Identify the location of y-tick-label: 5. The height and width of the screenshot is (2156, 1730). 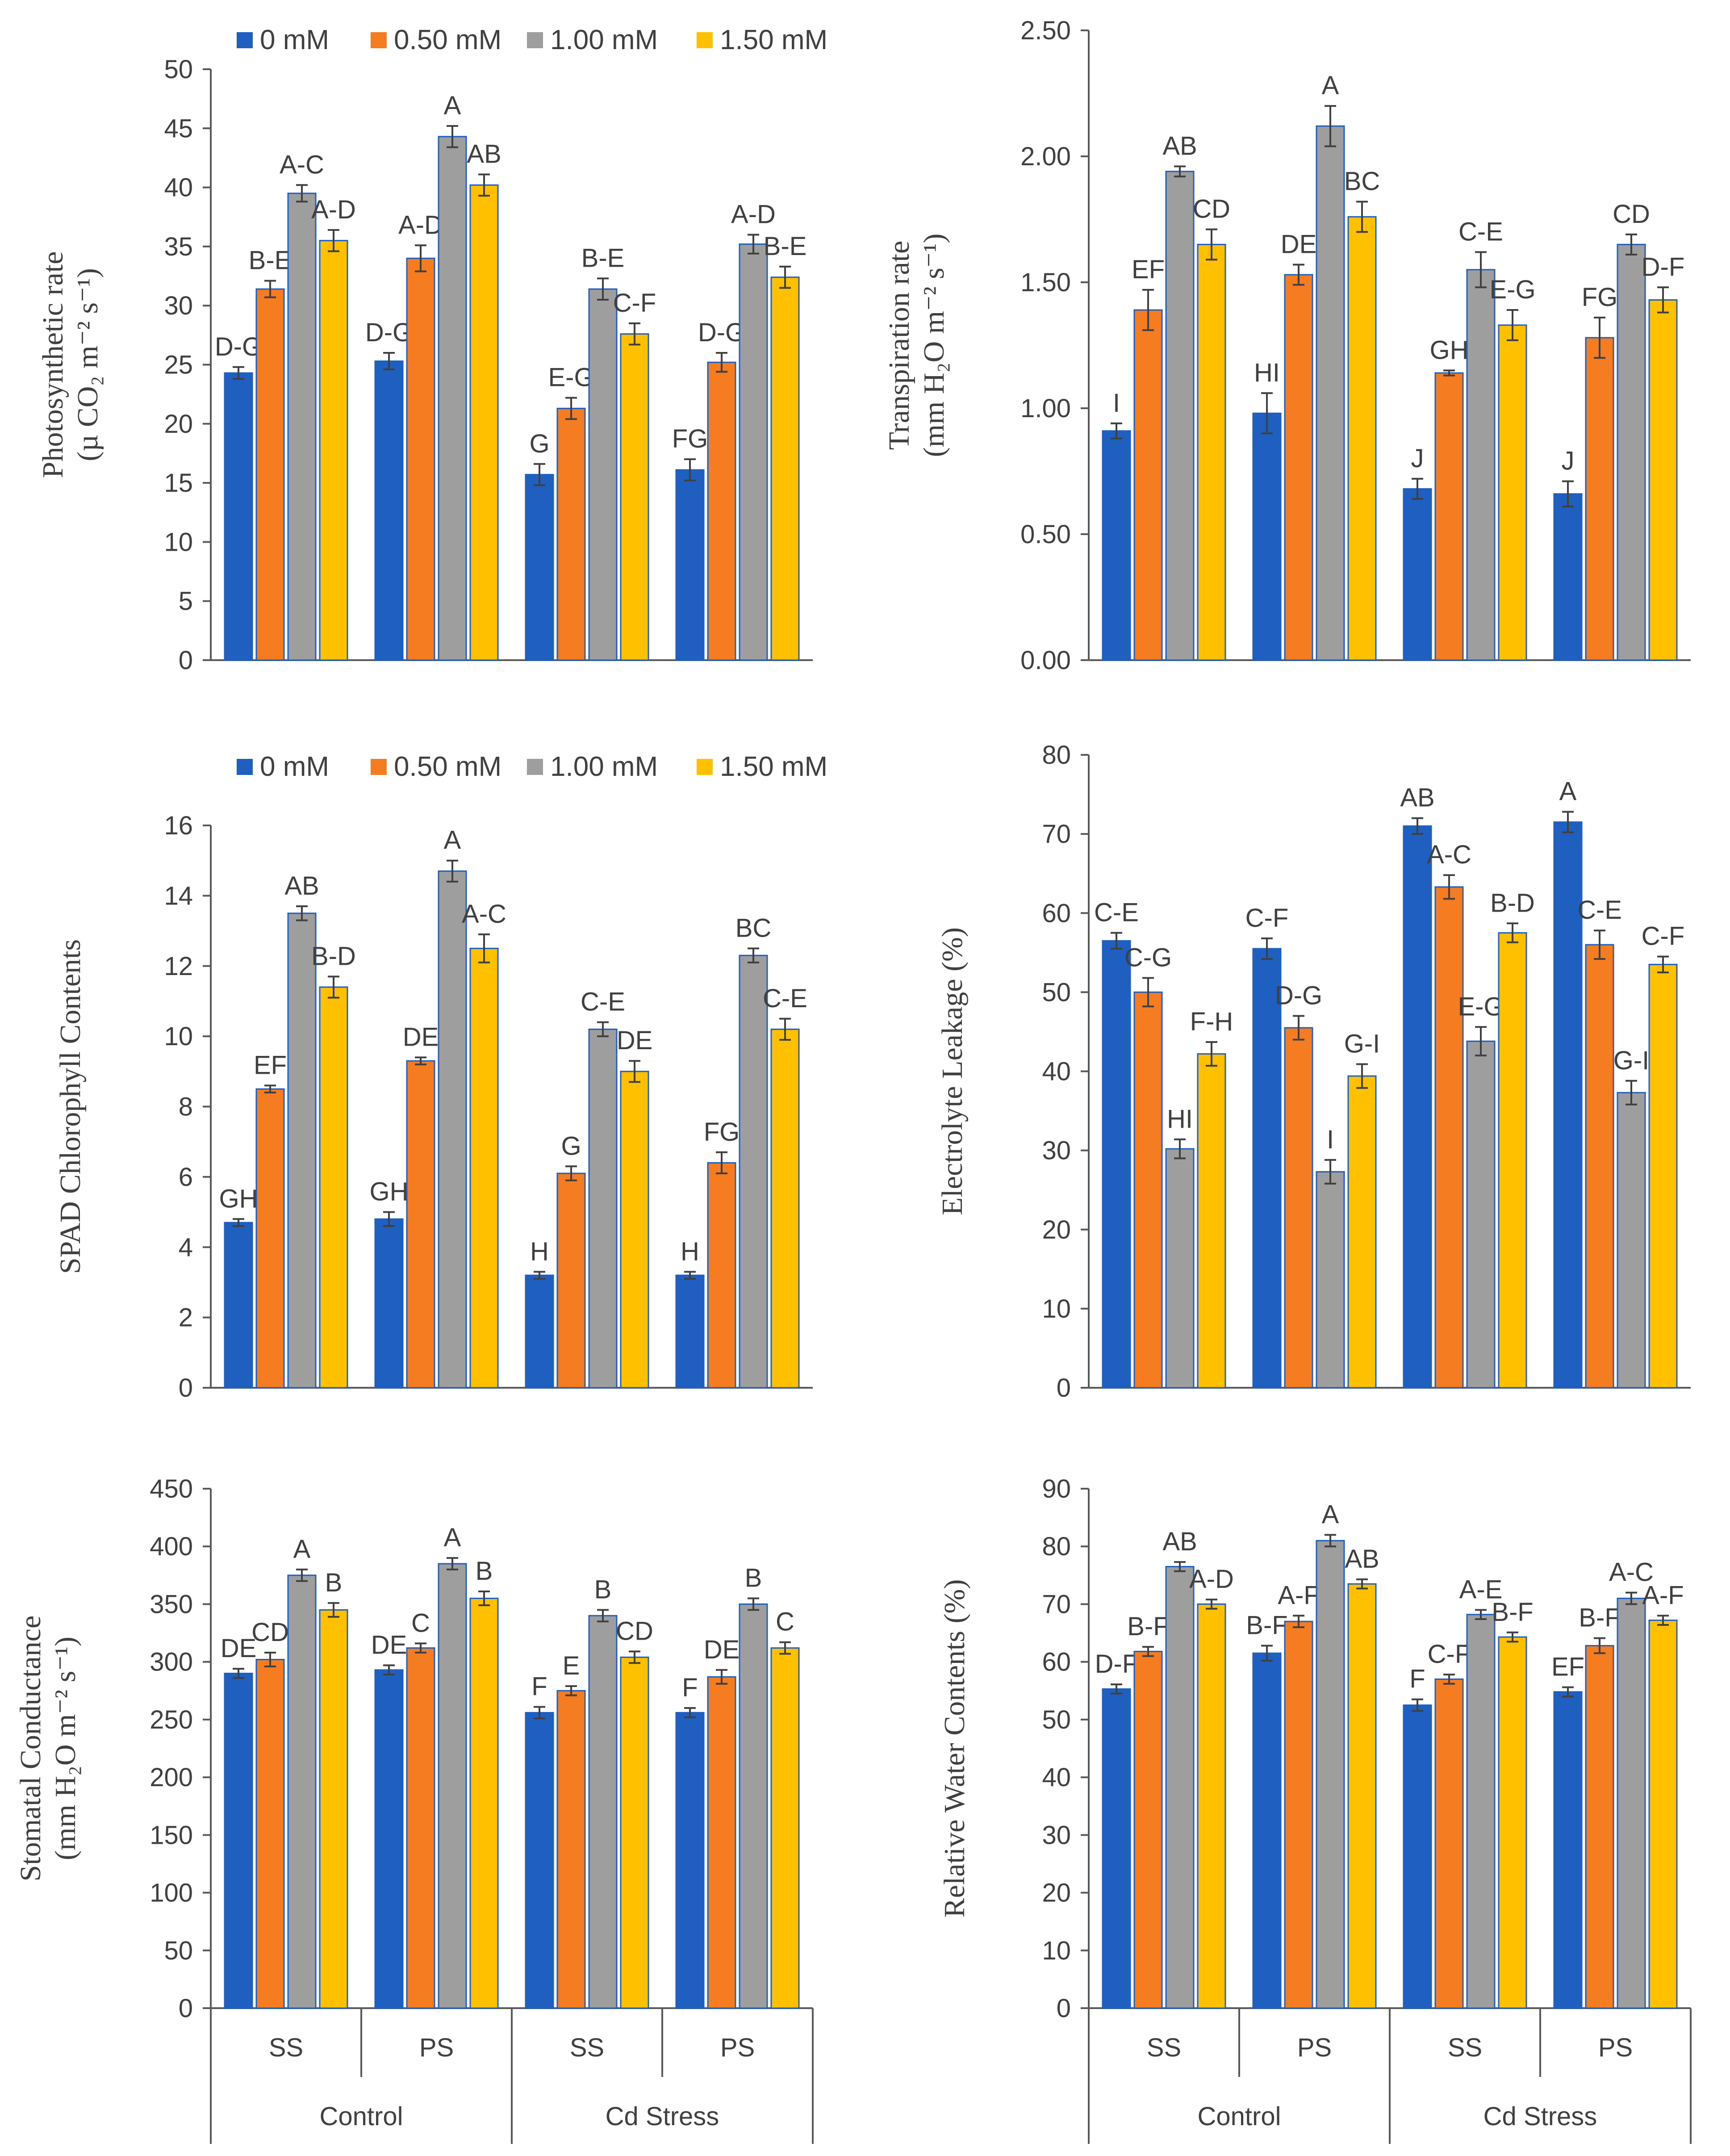
(186, 601).